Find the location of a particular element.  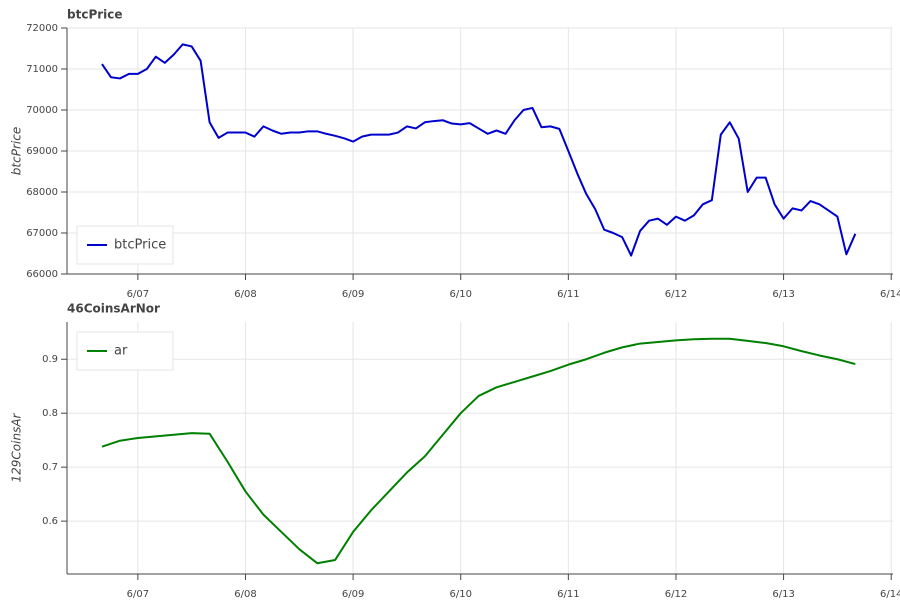

chart-title: 46CoinsArNor is located at coordinates (113, 309).